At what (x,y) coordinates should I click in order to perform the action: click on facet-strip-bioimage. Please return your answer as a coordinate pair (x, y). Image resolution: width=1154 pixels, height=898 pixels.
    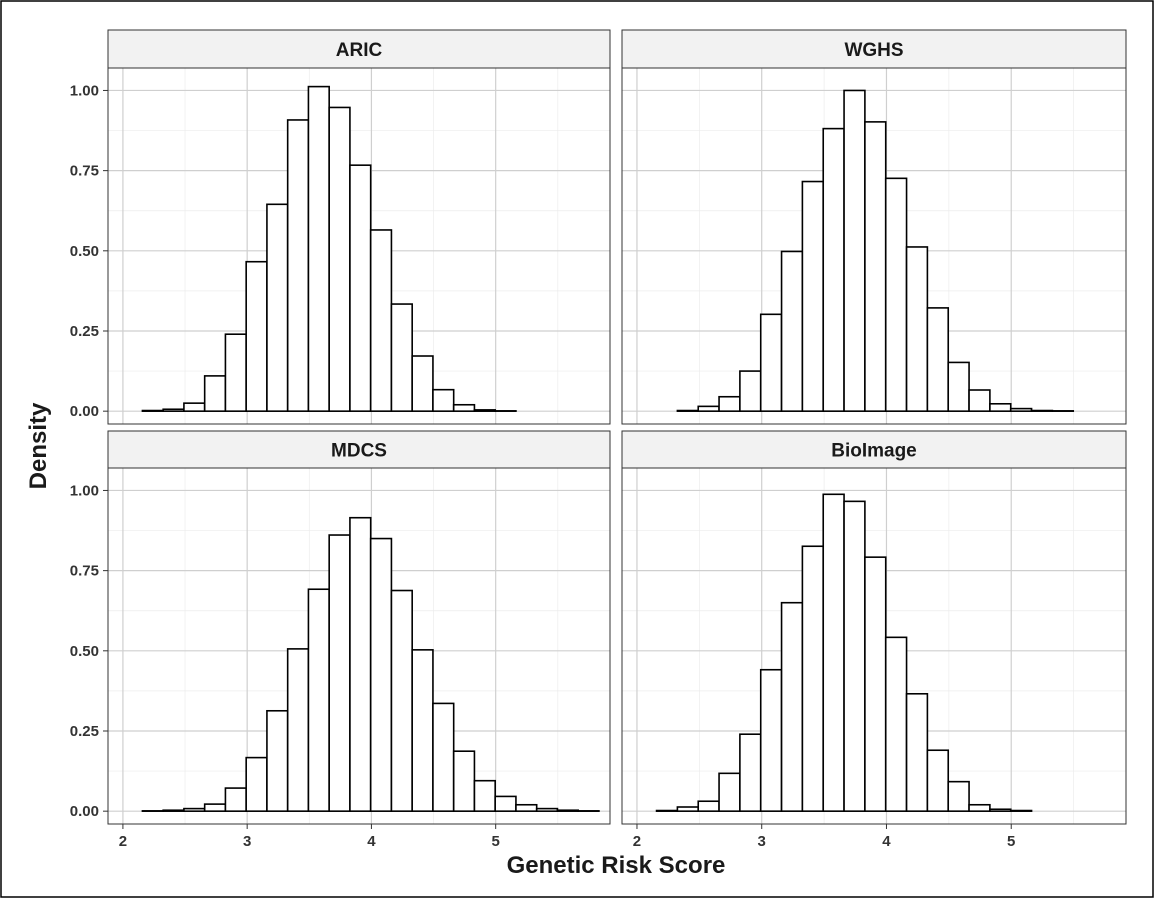
    Looking at the image, I should click on (874, 449).